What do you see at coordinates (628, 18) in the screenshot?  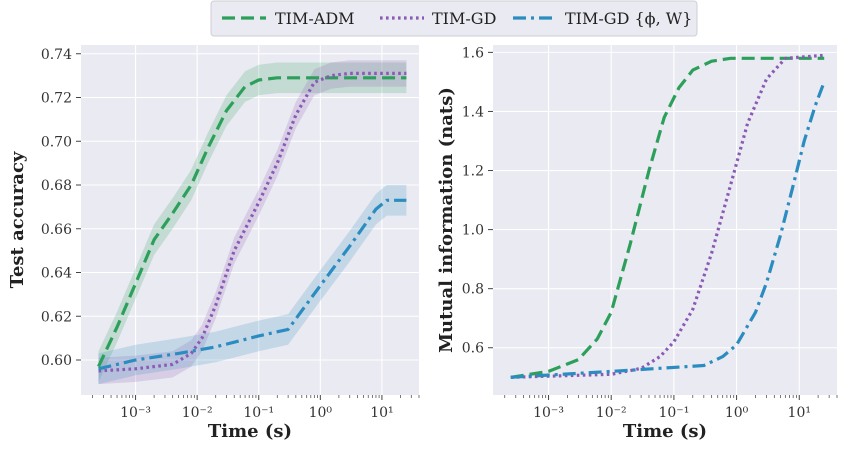 I see `legend-label: TIM-GD {ϕ, W}` at bounding box center [628, 18].